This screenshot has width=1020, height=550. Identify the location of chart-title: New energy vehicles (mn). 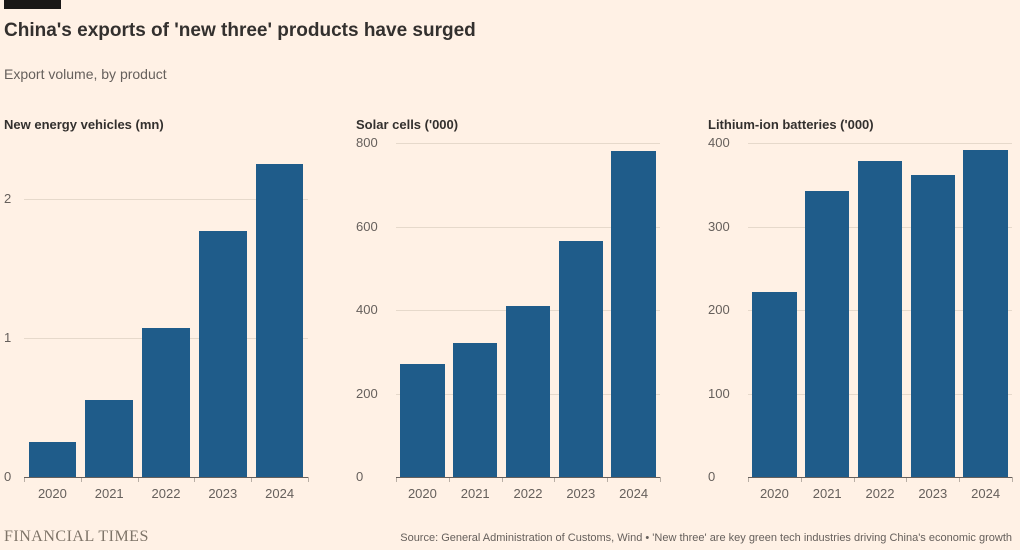
(84, 124).